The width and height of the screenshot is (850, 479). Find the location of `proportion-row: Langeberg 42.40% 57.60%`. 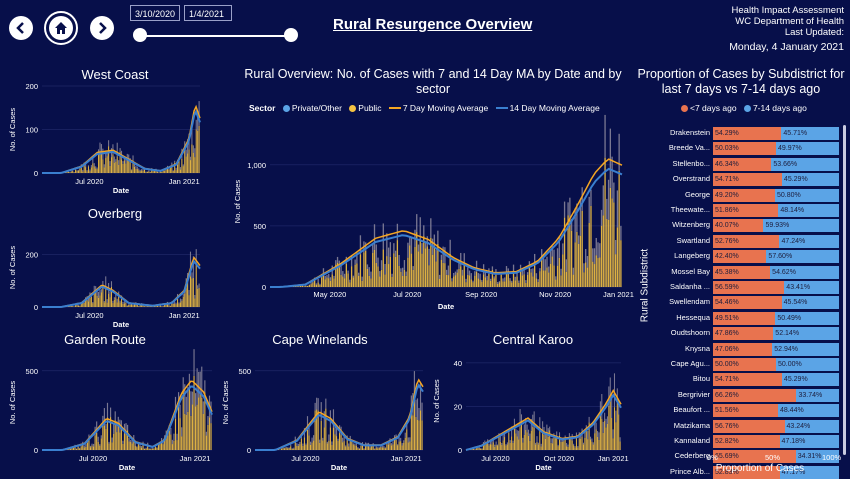

proportion-row: Langeberg 42.40% 57.60% is located at coordinates (743, 256).